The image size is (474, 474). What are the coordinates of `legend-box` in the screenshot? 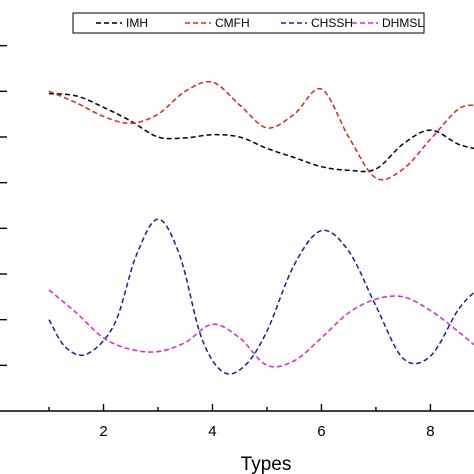 It's located at (248, 23).